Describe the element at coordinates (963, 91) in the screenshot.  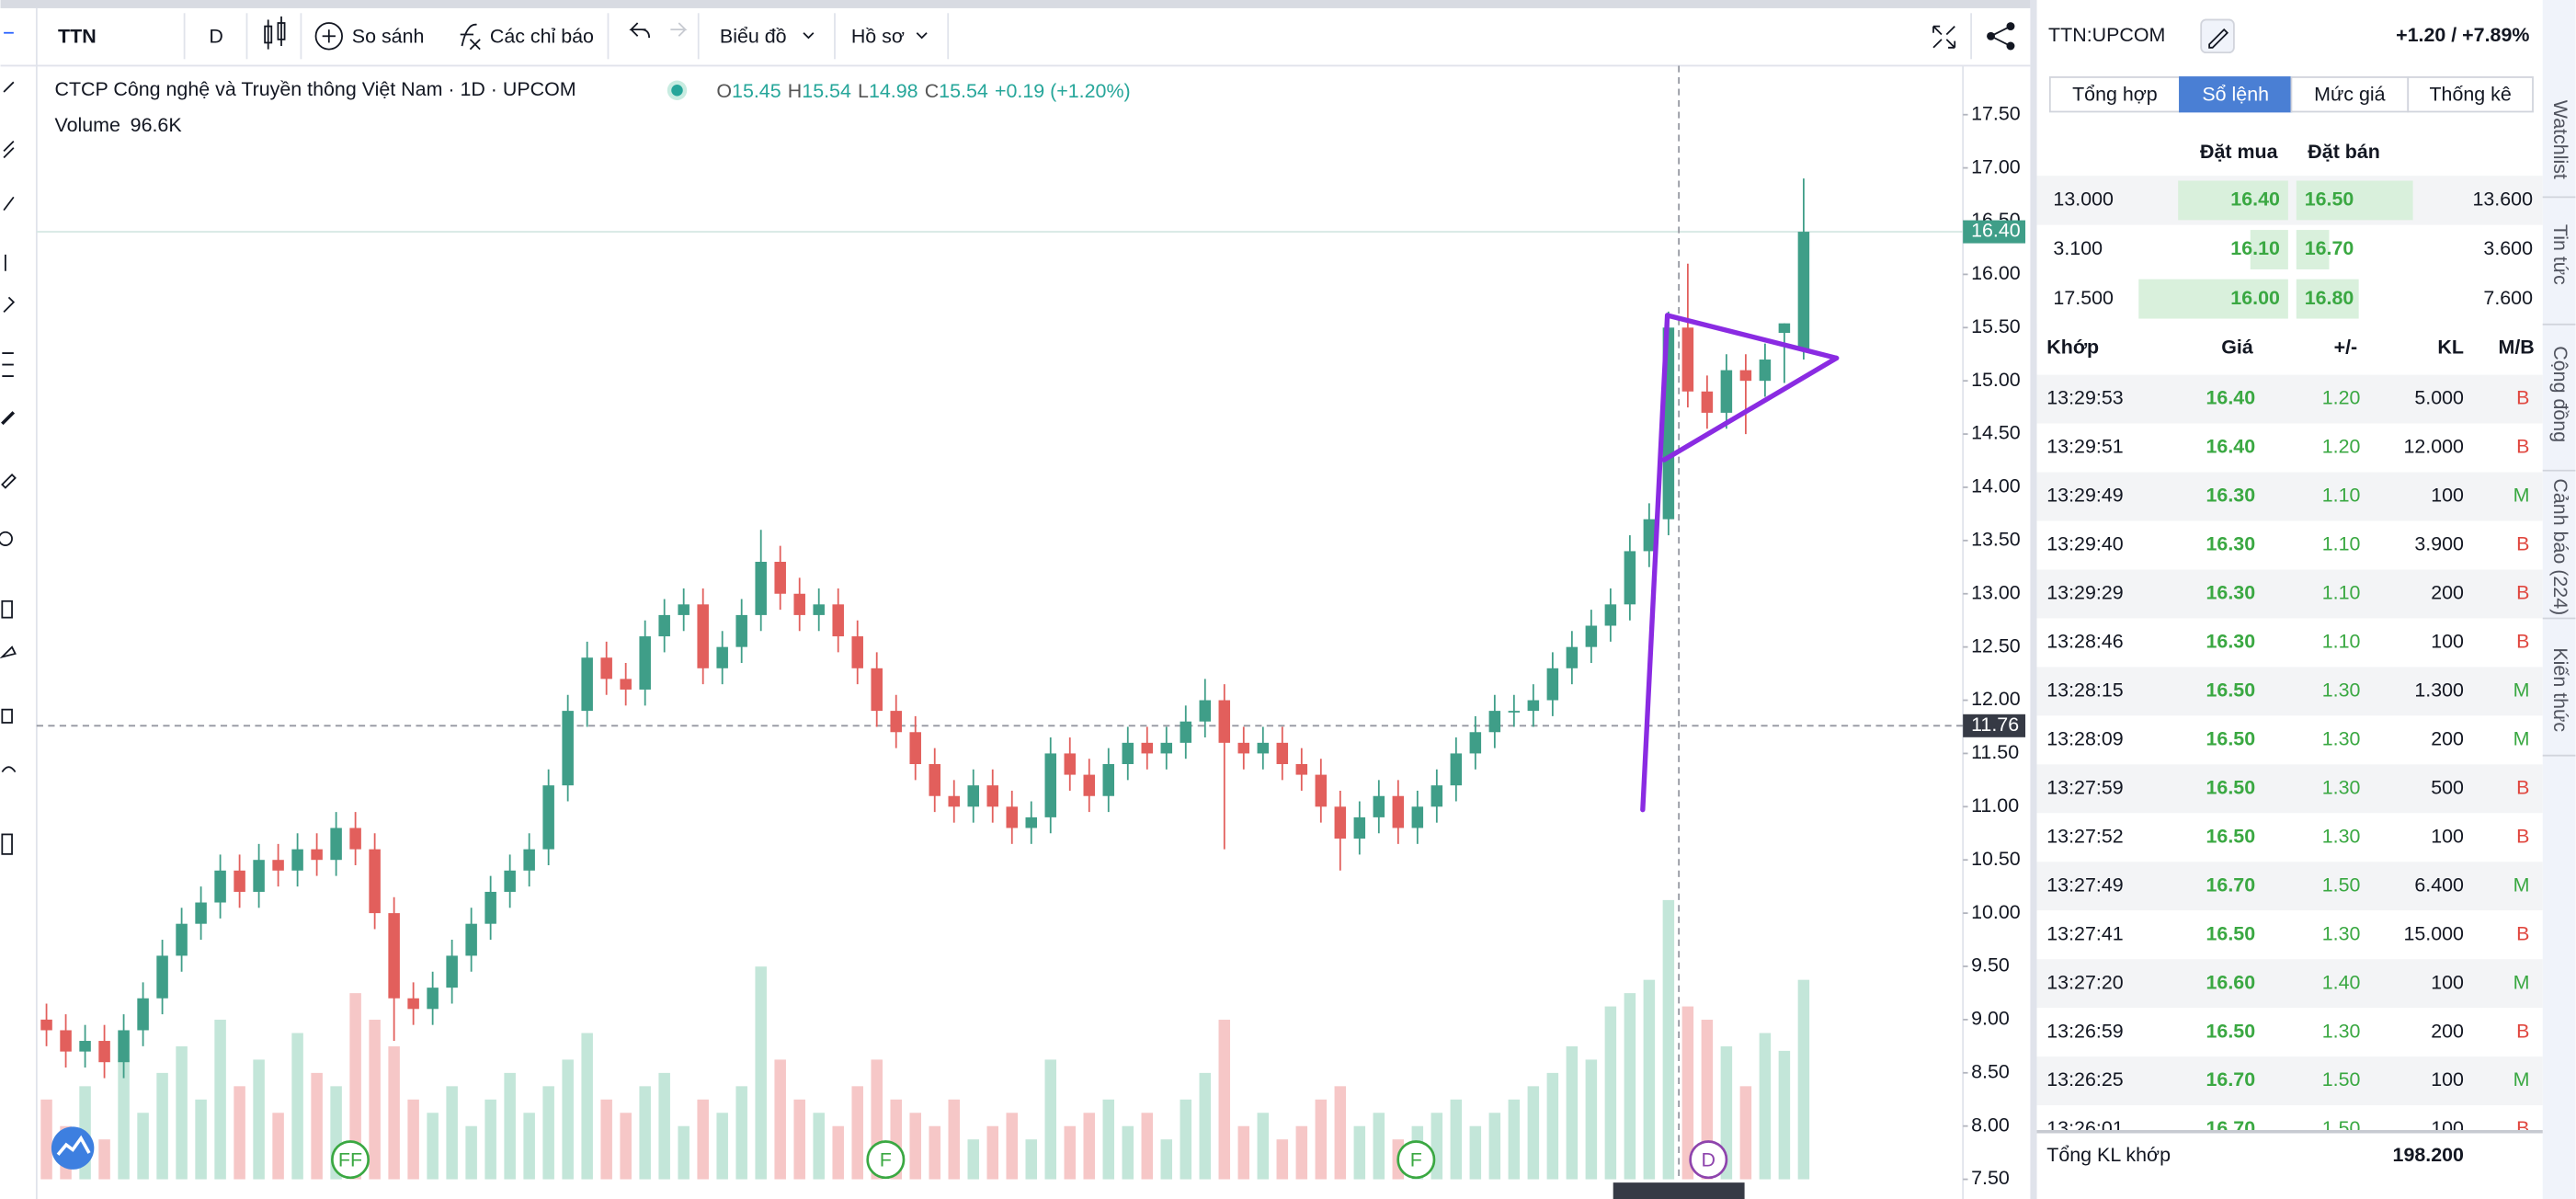
I see `ohlc-close: 15.54` at that location.